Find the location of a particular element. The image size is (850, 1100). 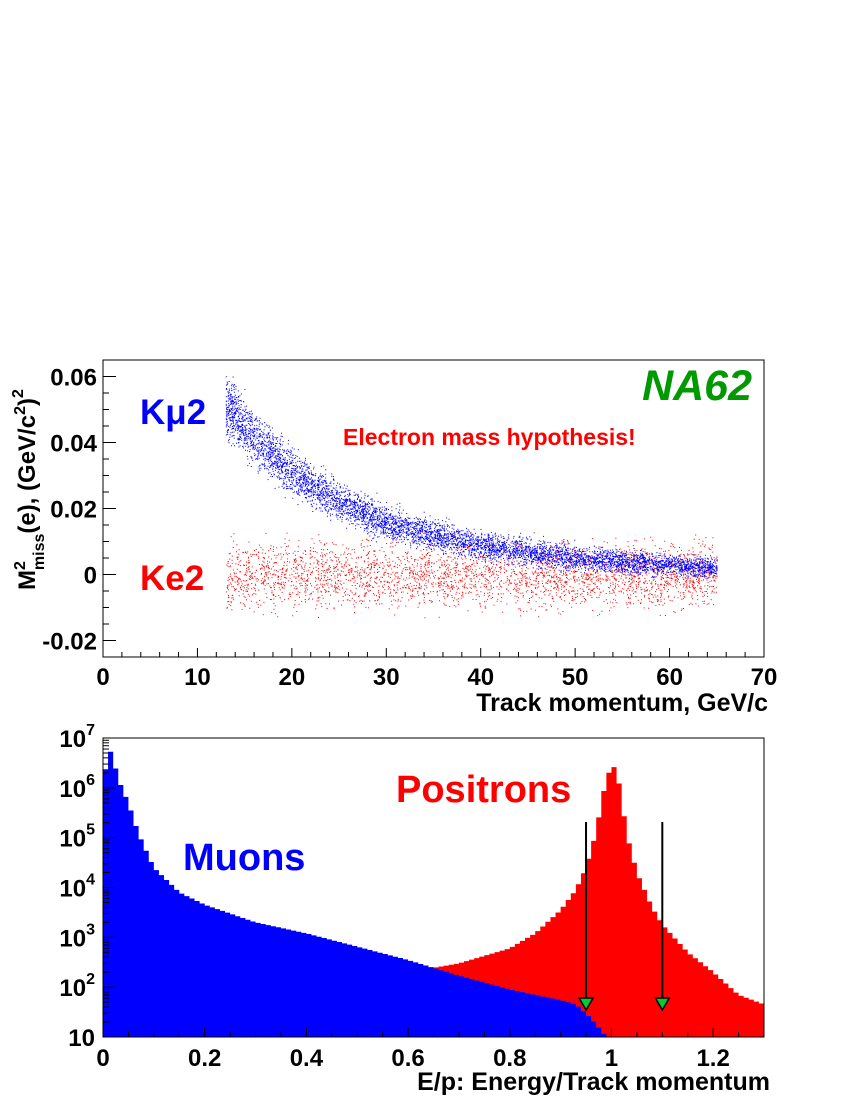

histogram-x-axis: 0 0.2 0.4 0.6 0.8 1 1.2 is located at coordinates (430, 1050).